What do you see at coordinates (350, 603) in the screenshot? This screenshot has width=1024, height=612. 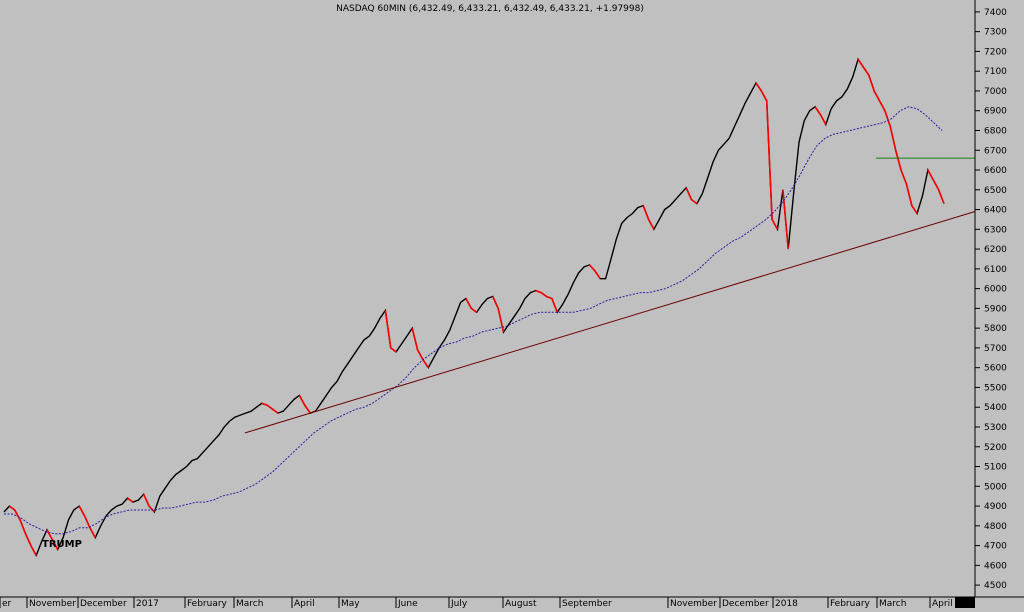 I see `x-tick-label: May` at bounding box center [350, 603].